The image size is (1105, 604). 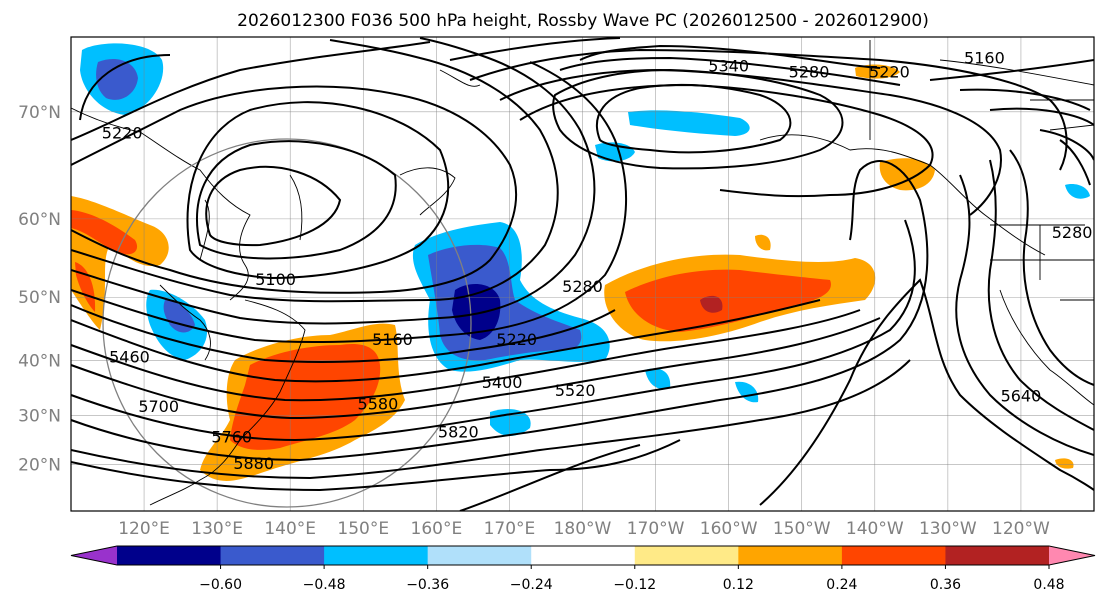 What do you see at coordinates (231, 437) in the screenshot?
I see `contour-label: 5760` at bounding box center [231, 437].